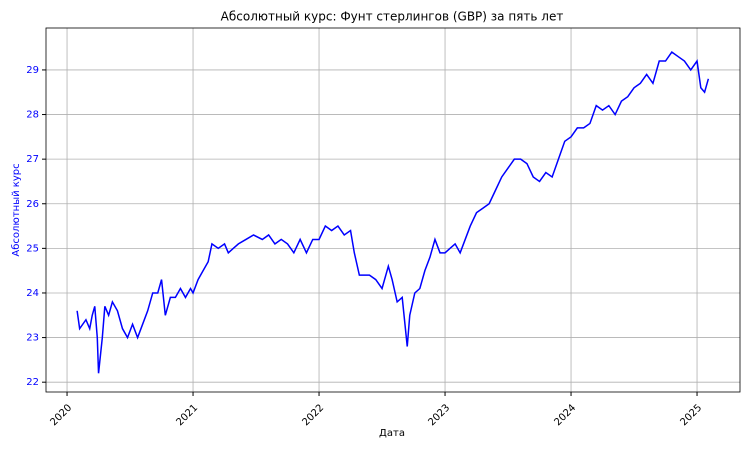 This screenshot has height=454, width=750. Describe the element at coordinates (16, 209) in the screenshot. I see `y-axis-label: Абсолютный курс` at that location.